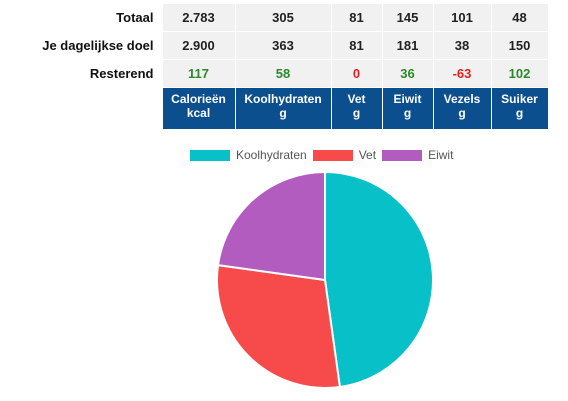 This screenshot has height=401, width=568. What do you see at coordinates (199, 18) in the screenshot?
I see `table-cell: 2.783` at bounding box center [199, 18].